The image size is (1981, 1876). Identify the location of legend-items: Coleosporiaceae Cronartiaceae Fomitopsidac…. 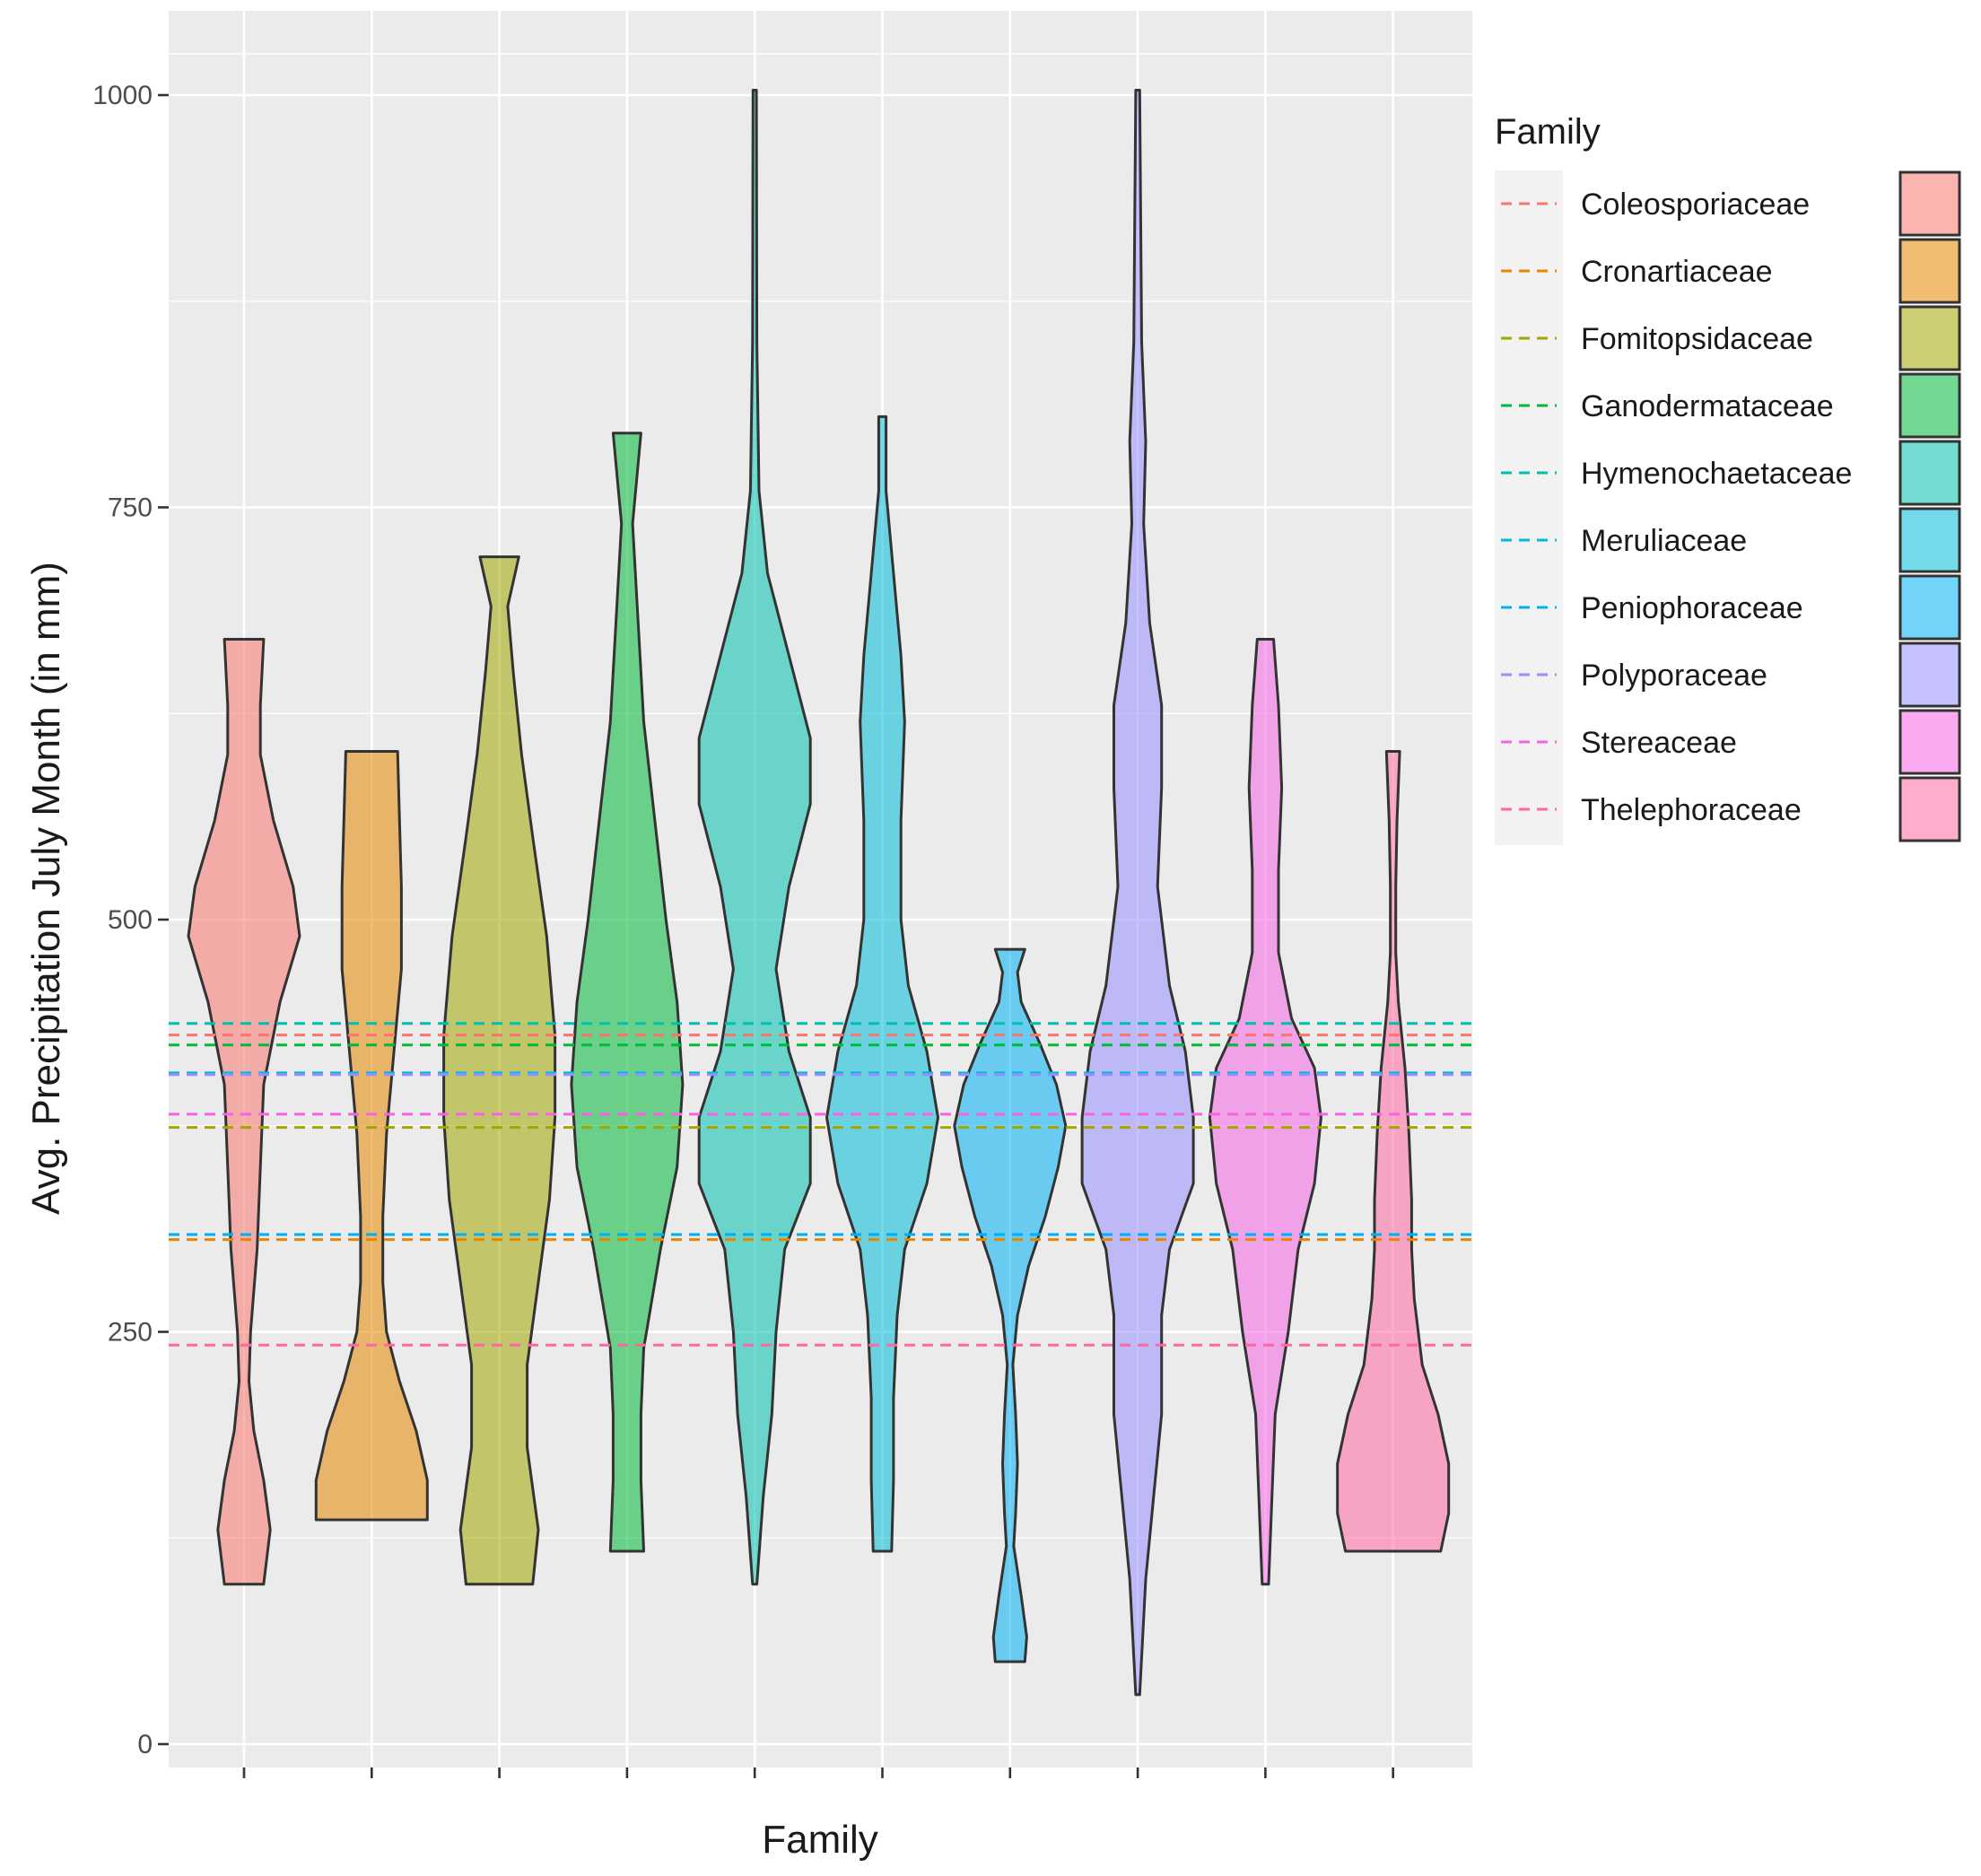
(1731, 506).